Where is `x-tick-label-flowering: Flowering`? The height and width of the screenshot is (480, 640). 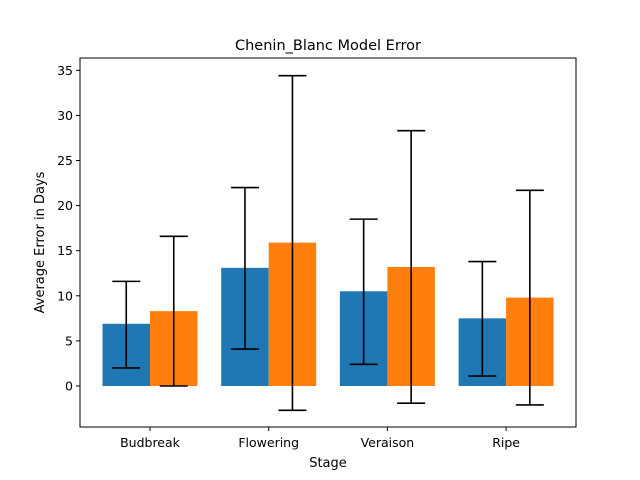
x-tick-label-flowering: Flowering is located at coordinates (268, 442).